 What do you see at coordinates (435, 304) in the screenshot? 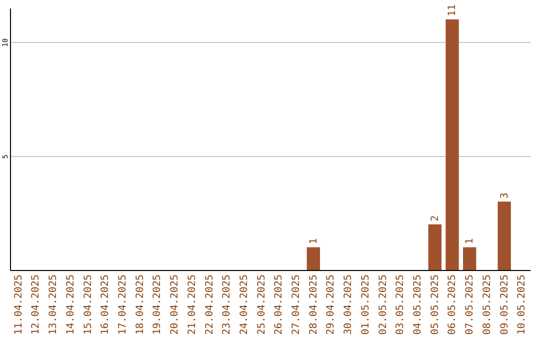
I see `x-tick-label: 05.05.2025` at bounding box center [435, 304].